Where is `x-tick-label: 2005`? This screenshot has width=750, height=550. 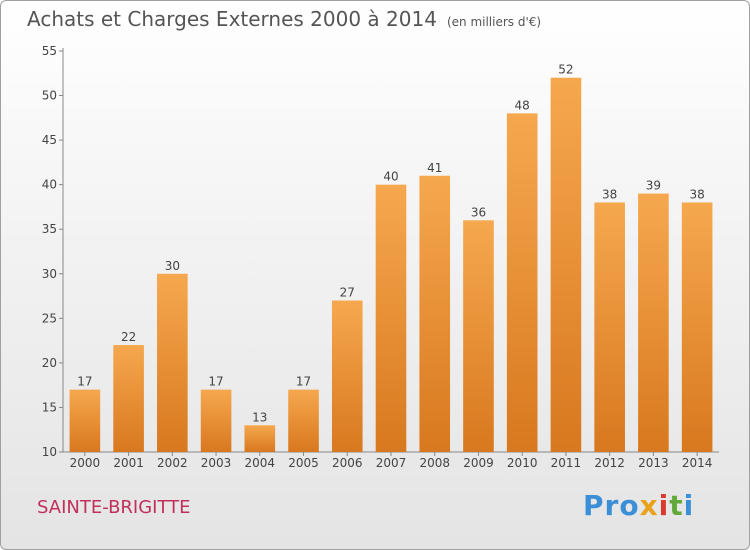 x-tick-label: 2005 is located at coordinates (303, 463).